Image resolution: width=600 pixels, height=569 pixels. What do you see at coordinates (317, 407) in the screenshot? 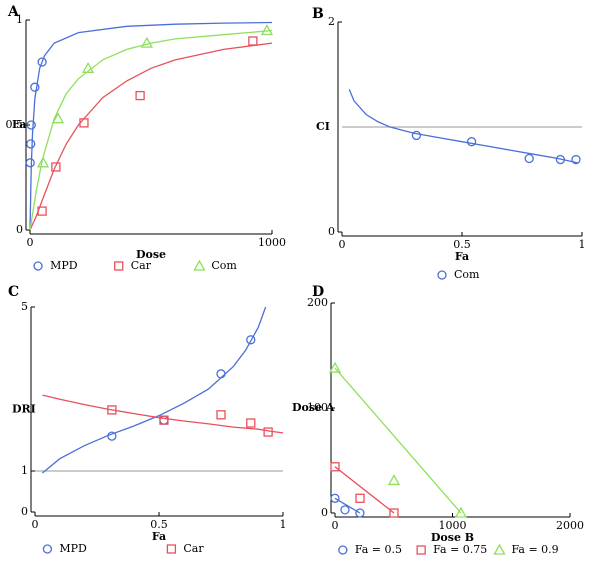
I see `y-tick-label: 100` at bounding box center [317, 407].